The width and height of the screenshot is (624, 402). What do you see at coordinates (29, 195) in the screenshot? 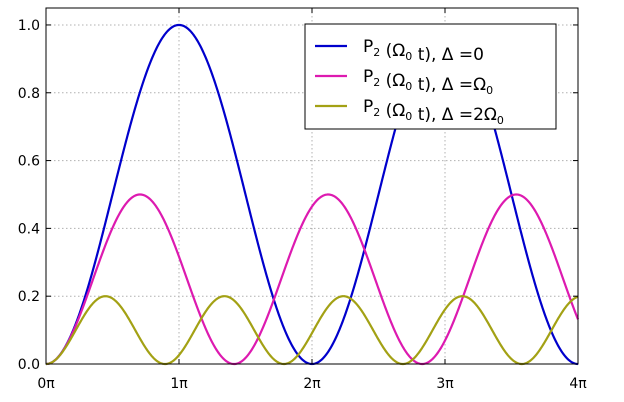
I see `y-tick-labels: 0.0 0.2 0.4 0.6 0.8 1.0` at bounding box center [29, 195].